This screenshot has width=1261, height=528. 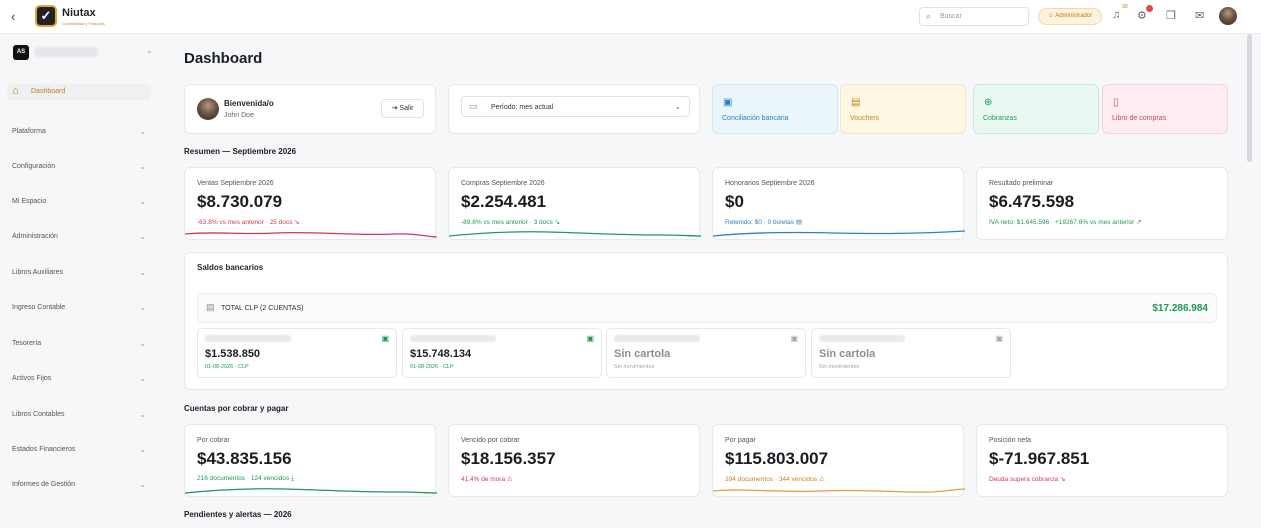 What do you see at coordinates (1228, 16) in the screenshot?
I see `user-avatar` at bounding box center [1228, 16].